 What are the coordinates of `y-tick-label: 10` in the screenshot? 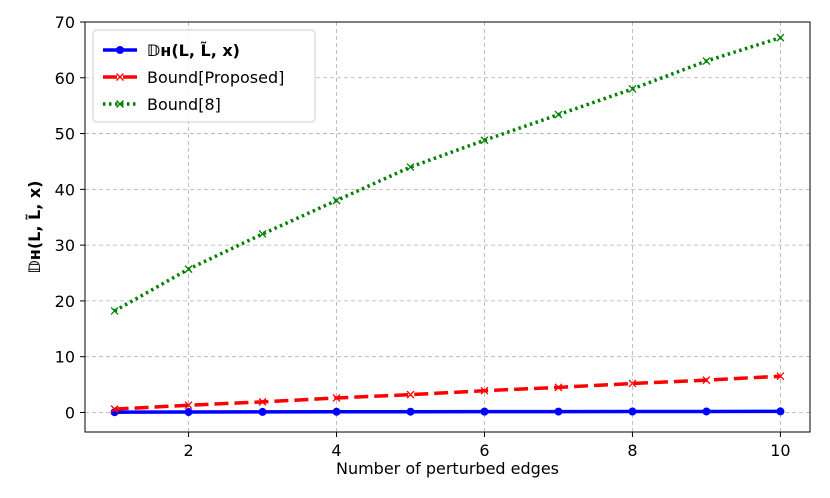 It's located at (65, 357).